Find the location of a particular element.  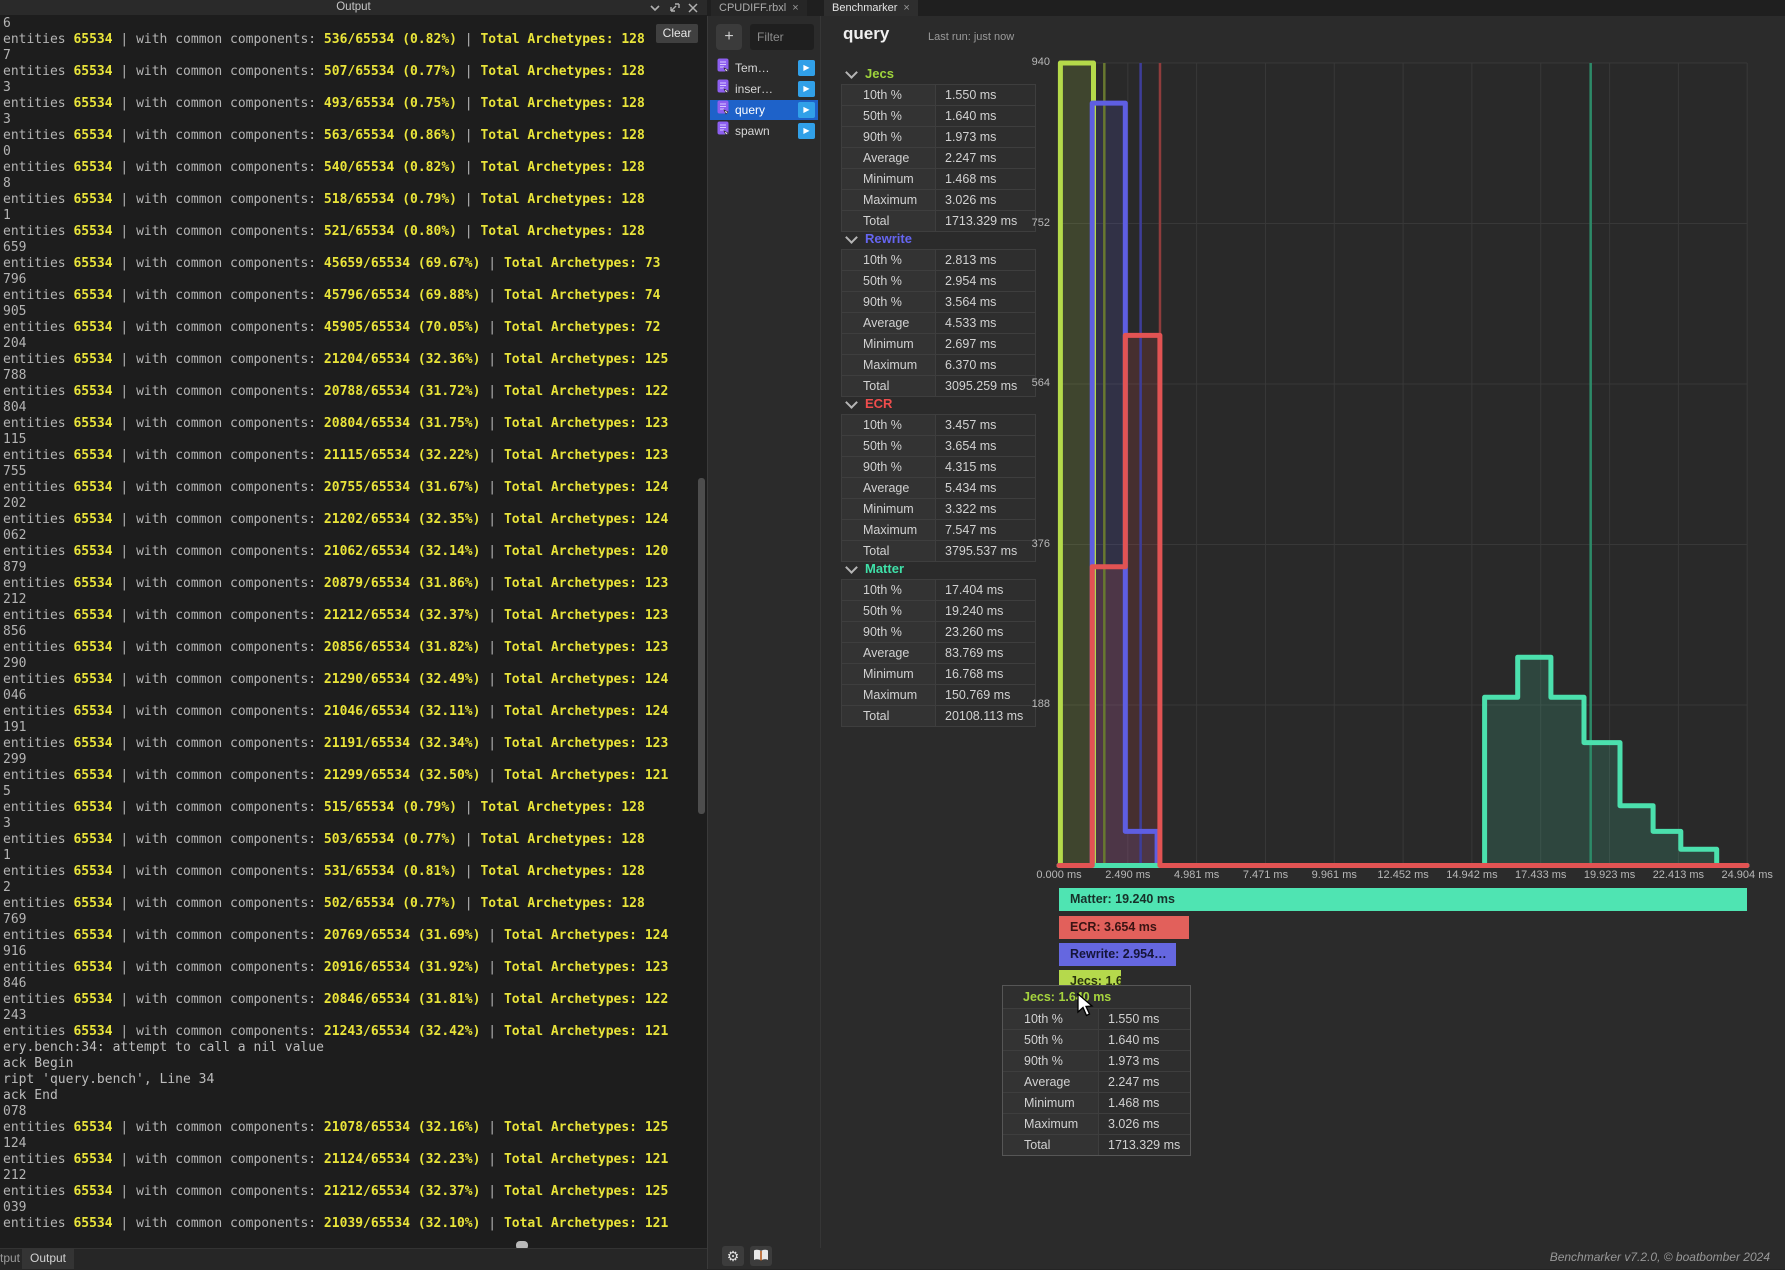

settings-gear-button: ⚙ is located at coordinates (733, 1256).